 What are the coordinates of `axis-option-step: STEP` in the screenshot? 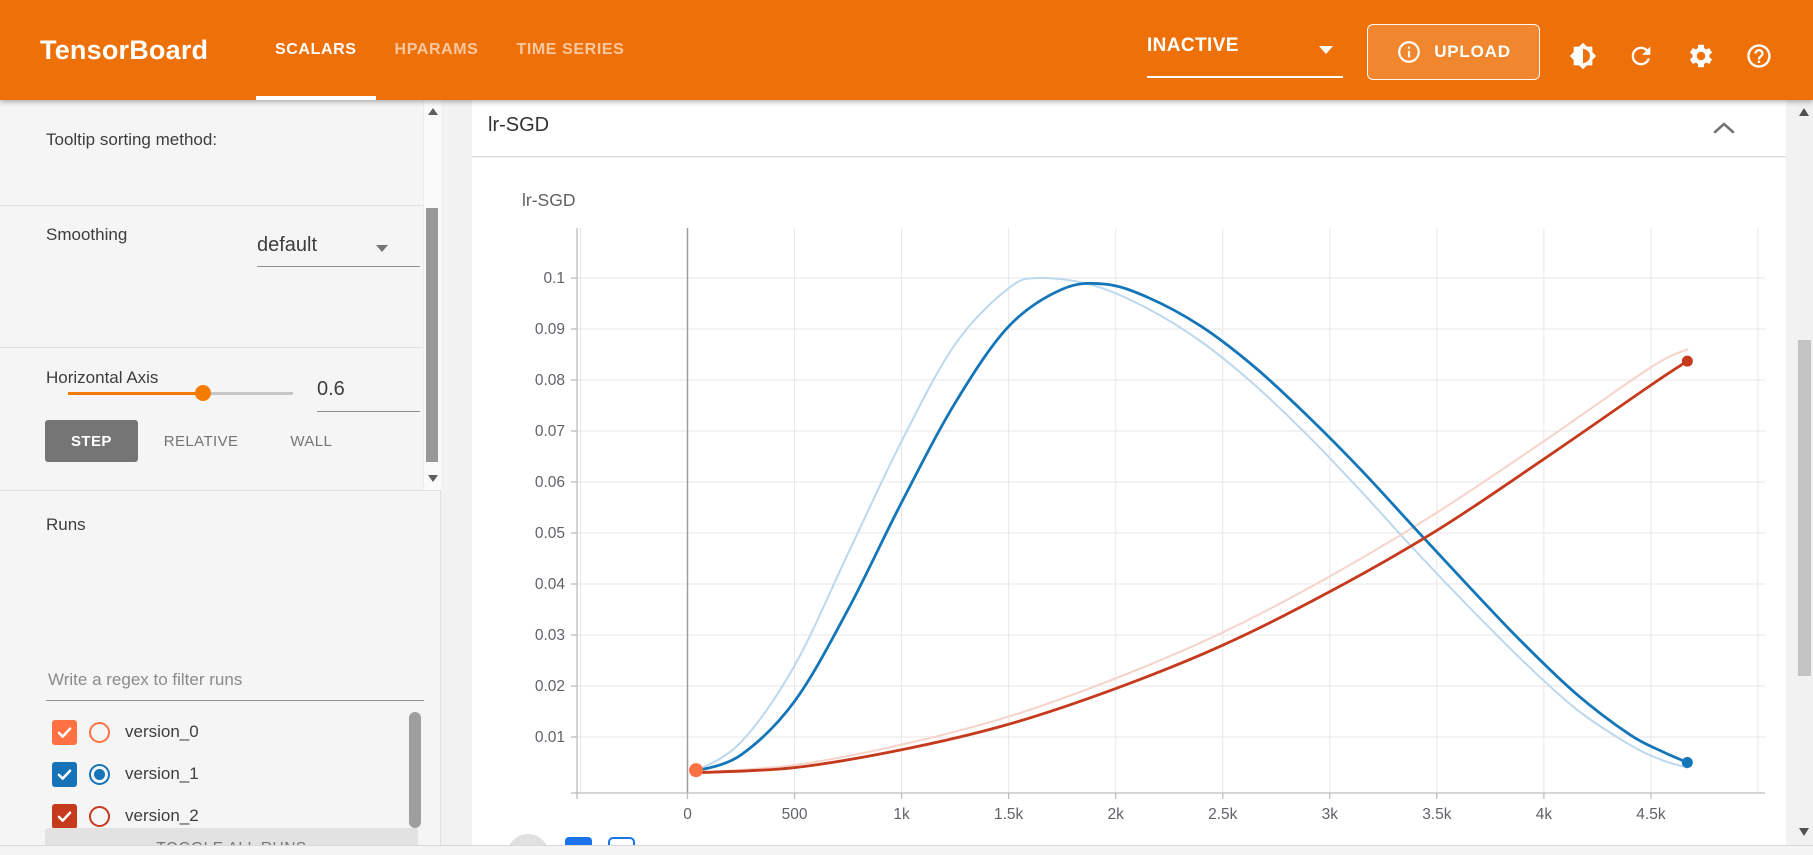 It's located at (91, 441).